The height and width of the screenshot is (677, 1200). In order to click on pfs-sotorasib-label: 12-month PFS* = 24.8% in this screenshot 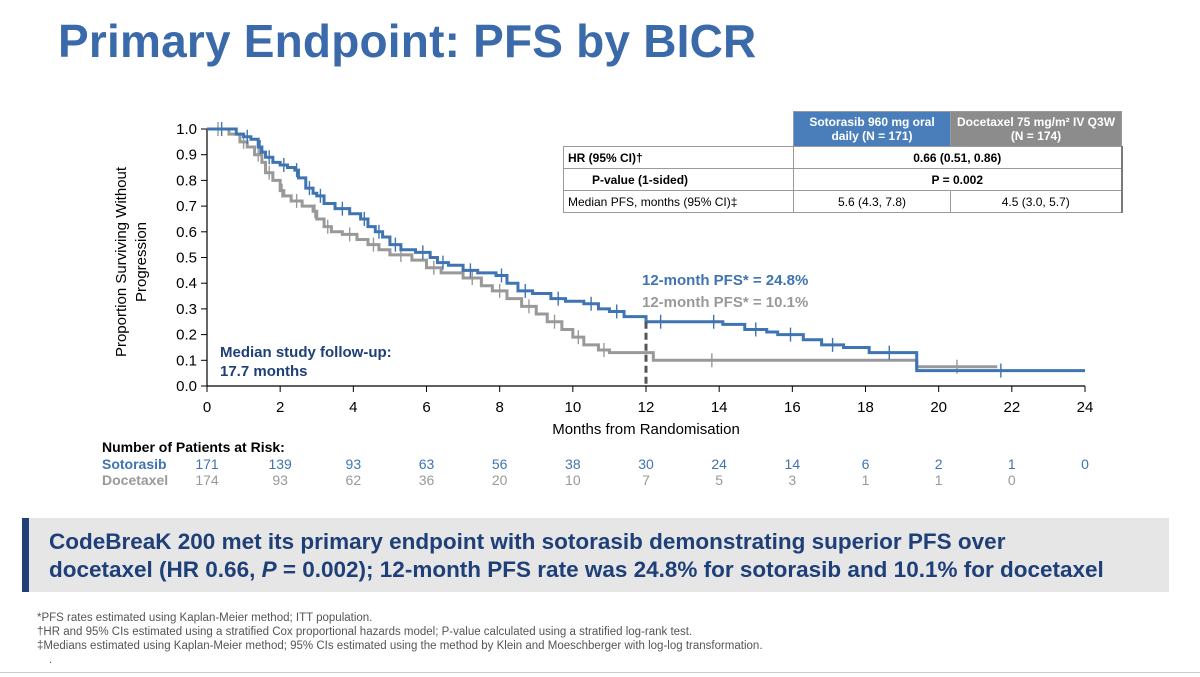, I will do `click(725, 280)`.